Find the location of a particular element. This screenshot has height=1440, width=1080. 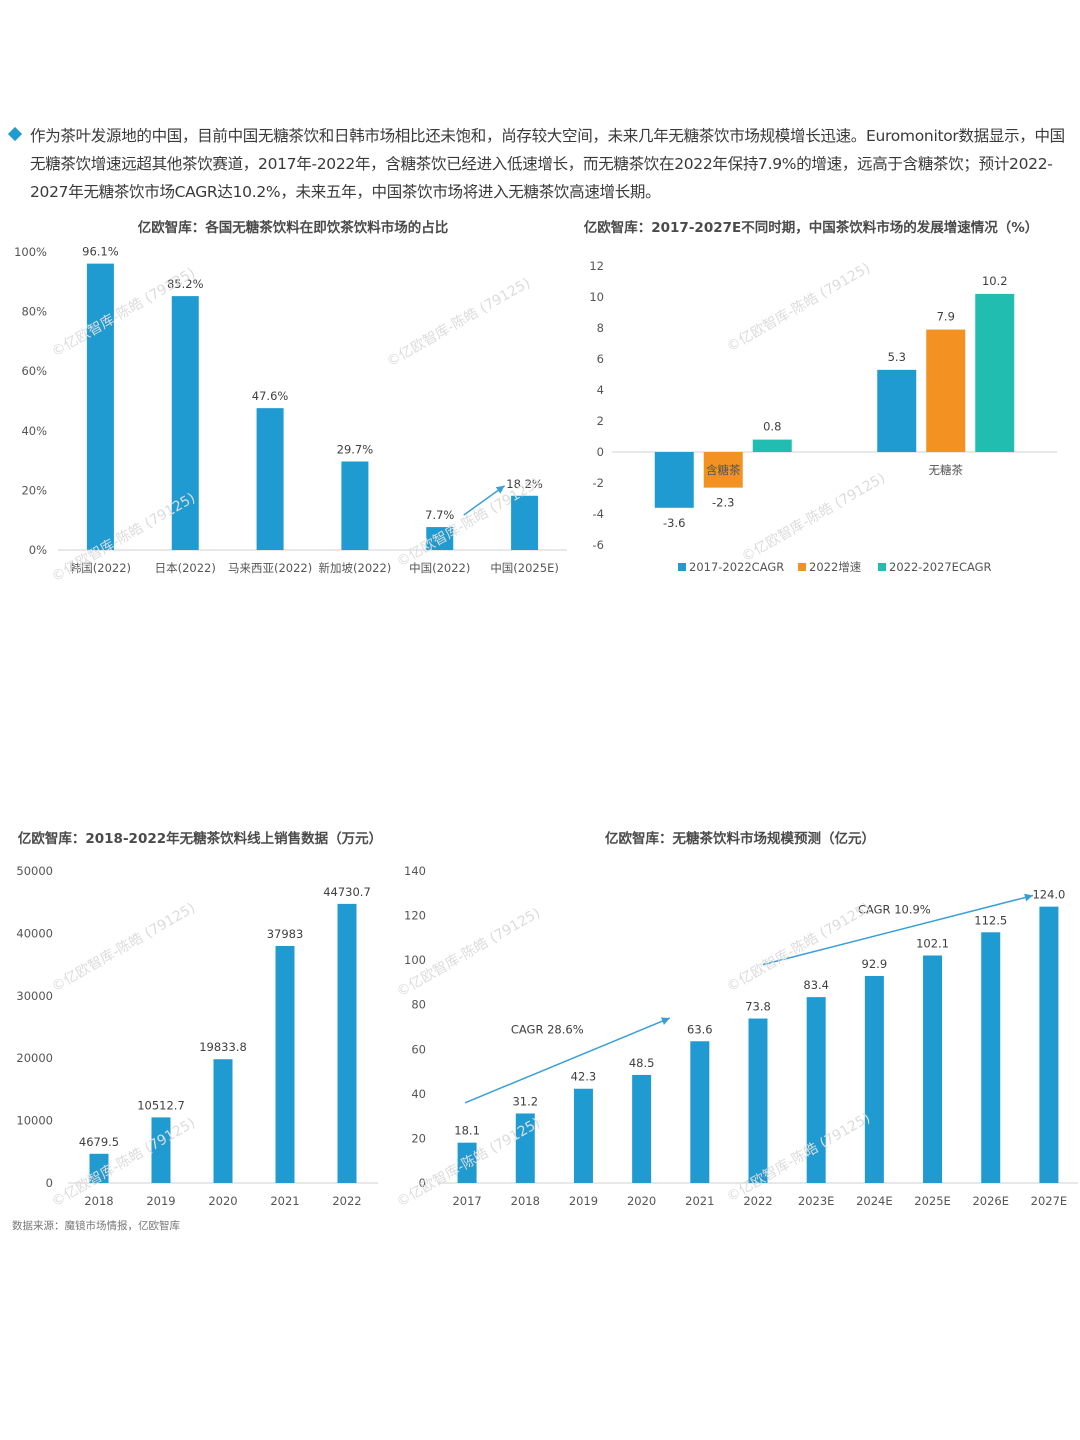

data-label: 44730.7 is located at coordinates (347, 892).